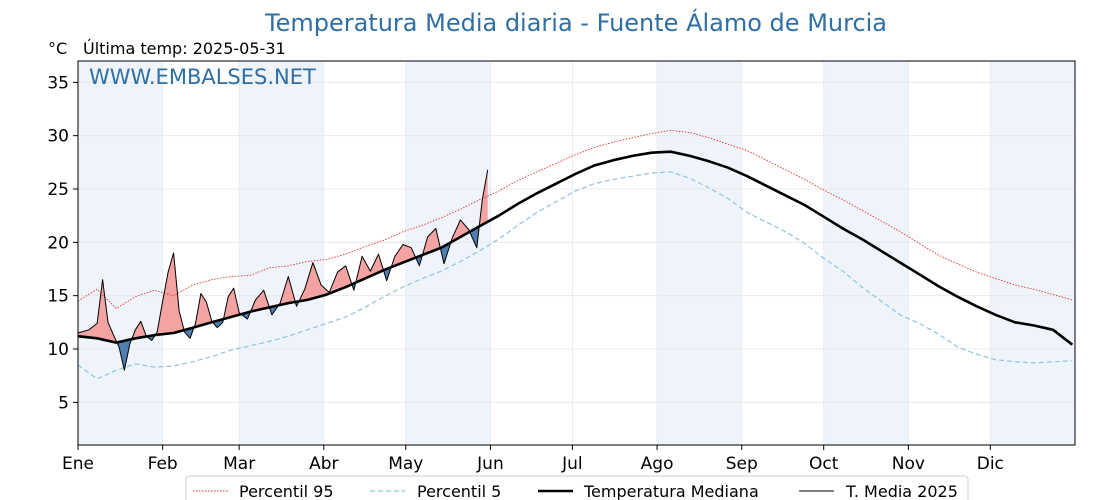  Describe the element at coordinates (572, 464) in the screenshot. I see `x-tick-label: Jul` at that location.